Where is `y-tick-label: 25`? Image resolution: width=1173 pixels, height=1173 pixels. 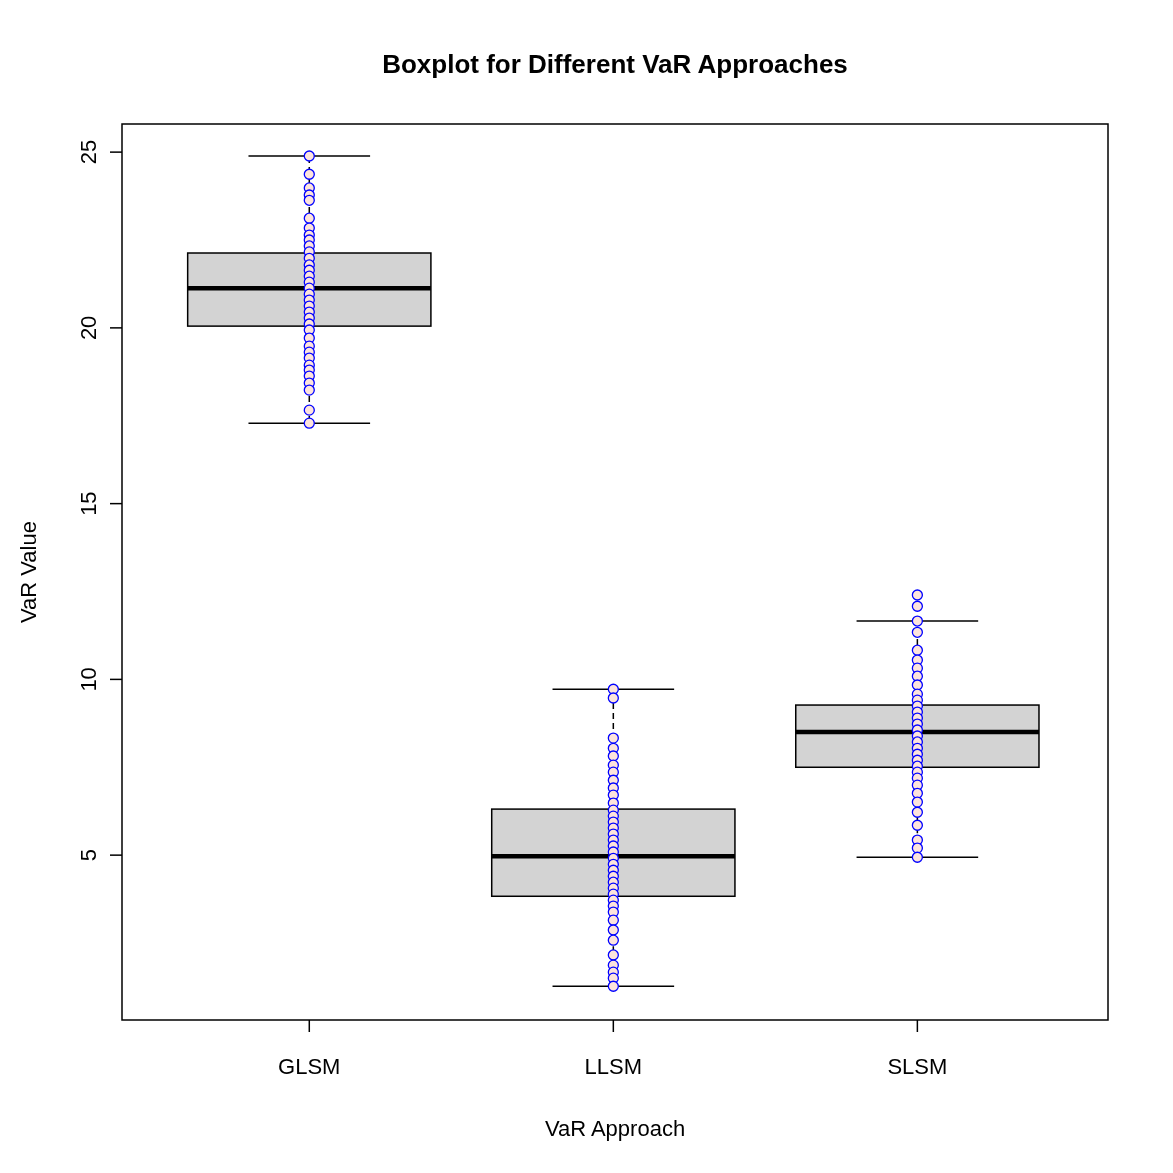
y-tick-label: 25 is located at coordinates (88, 152).